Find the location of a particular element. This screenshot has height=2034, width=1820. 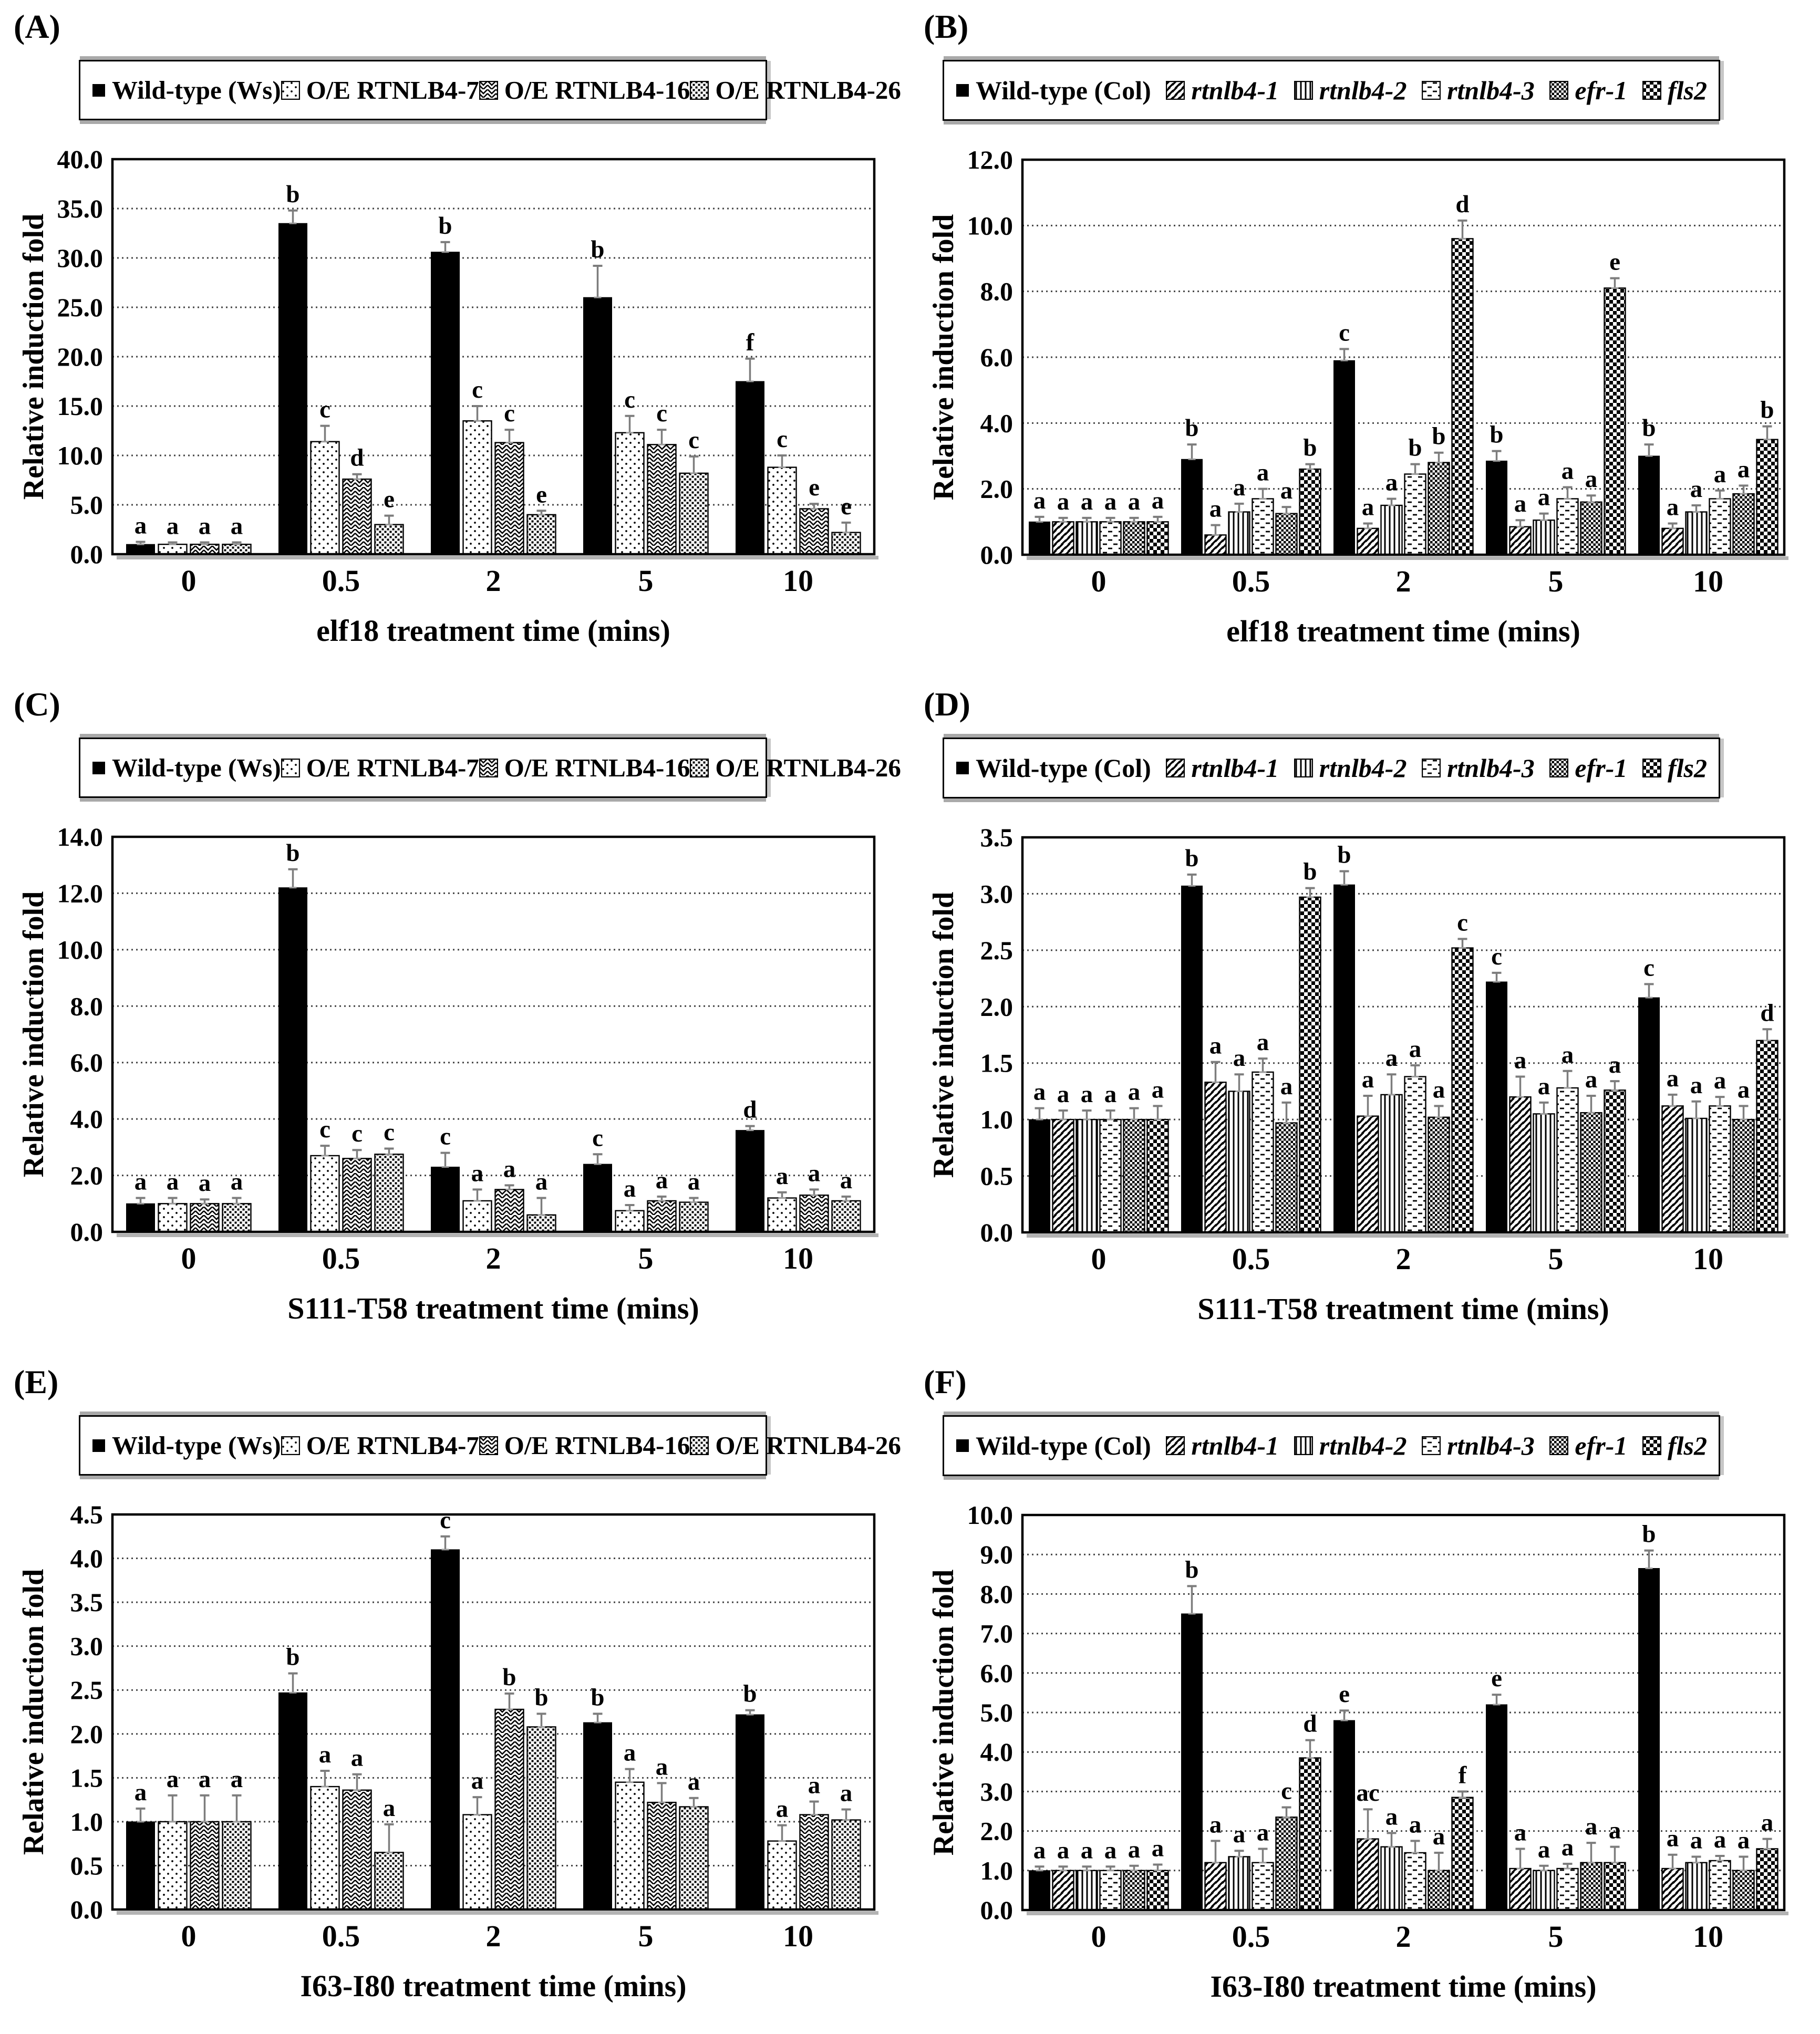

legend-label: Wild-type (Col) is located at coordinates (1063, 768).